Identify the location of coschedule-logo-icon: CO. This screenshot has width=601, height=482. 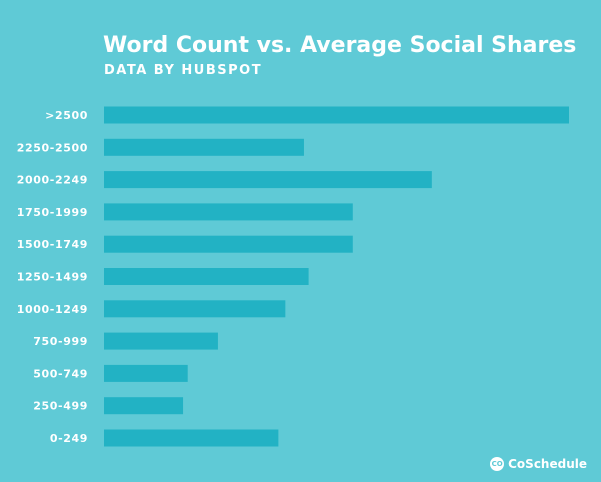
(497, 464).